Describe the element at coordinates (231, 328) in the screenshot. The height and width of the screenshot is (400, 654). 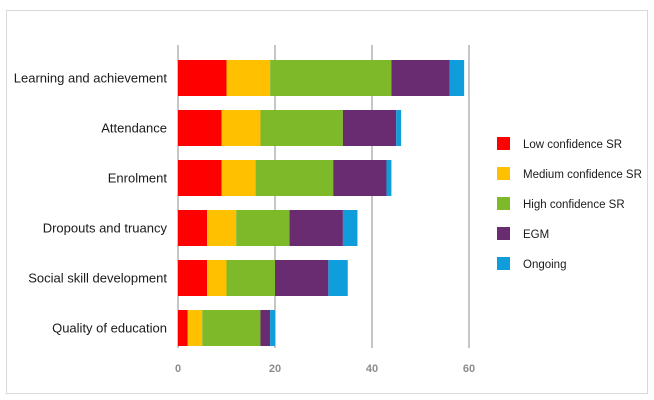
I see `bar-quality-of-education-high-confidence-sr` at that location.